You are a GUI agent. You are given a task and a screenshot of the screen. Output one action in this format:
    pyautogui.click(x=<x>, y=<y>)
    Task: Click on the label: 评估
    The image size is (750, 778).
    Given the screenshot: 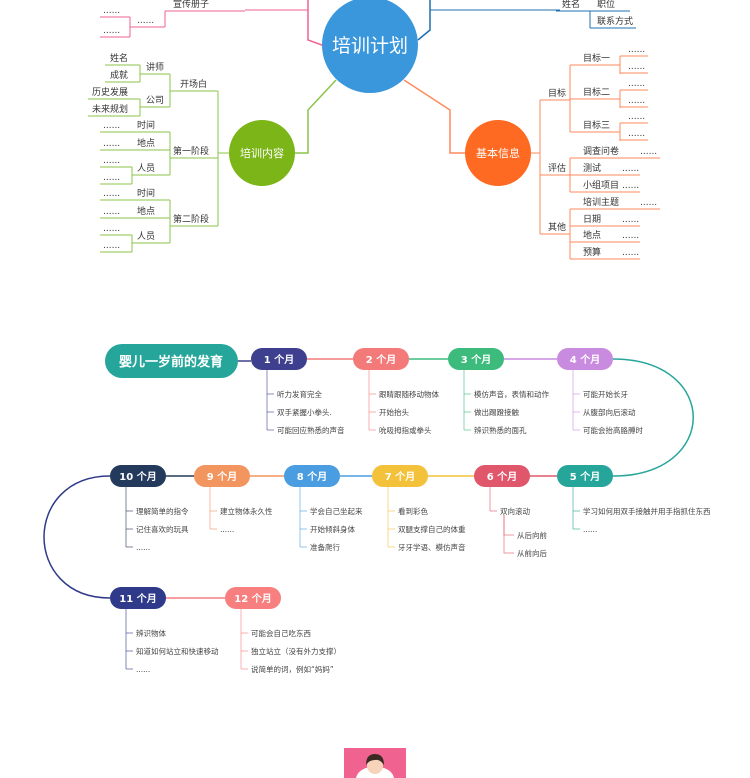 What is the action you would take?
    pyautogui.click(x=557, y=168)
    